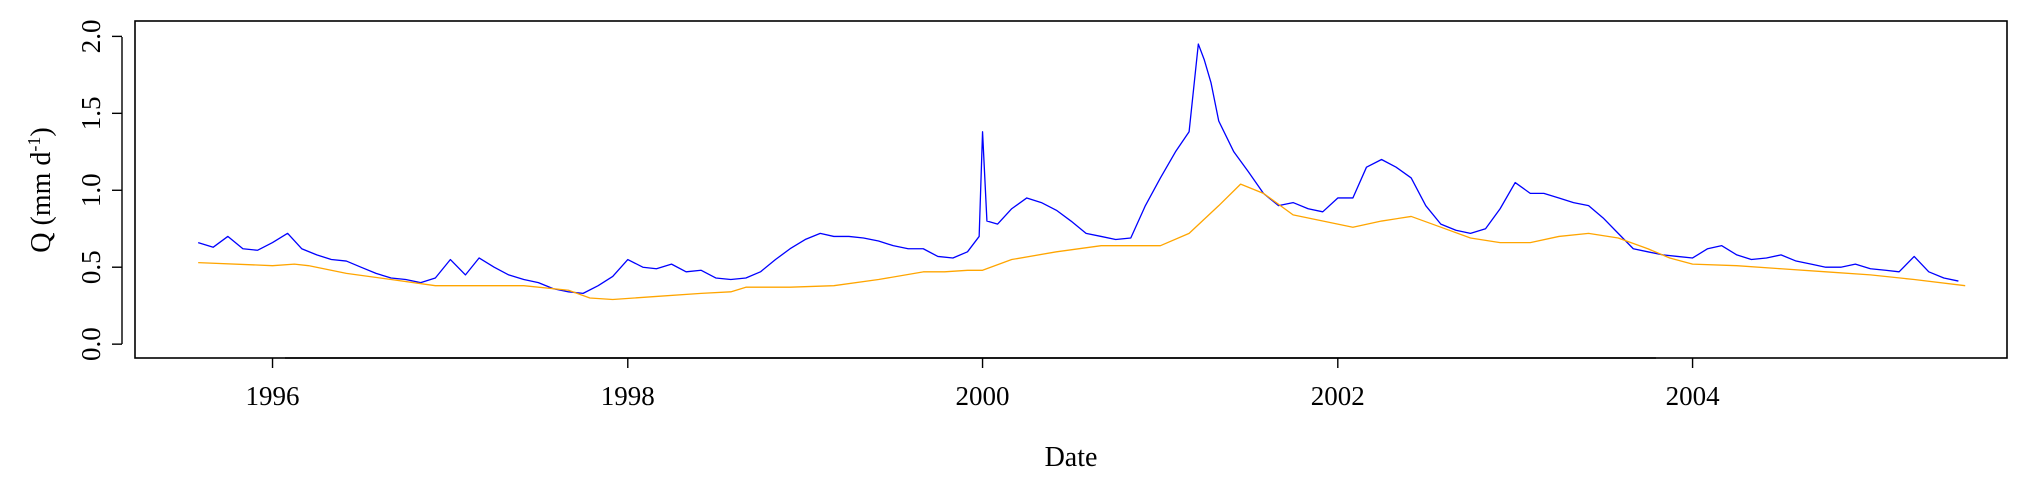 Image resolution: width=2021 pixels, height=483 pixels. What do you see at coordinates (41, 202) in the screenshot?
I see `y-axis-label-main: Q (mm d` at bounding box center [41, 202].